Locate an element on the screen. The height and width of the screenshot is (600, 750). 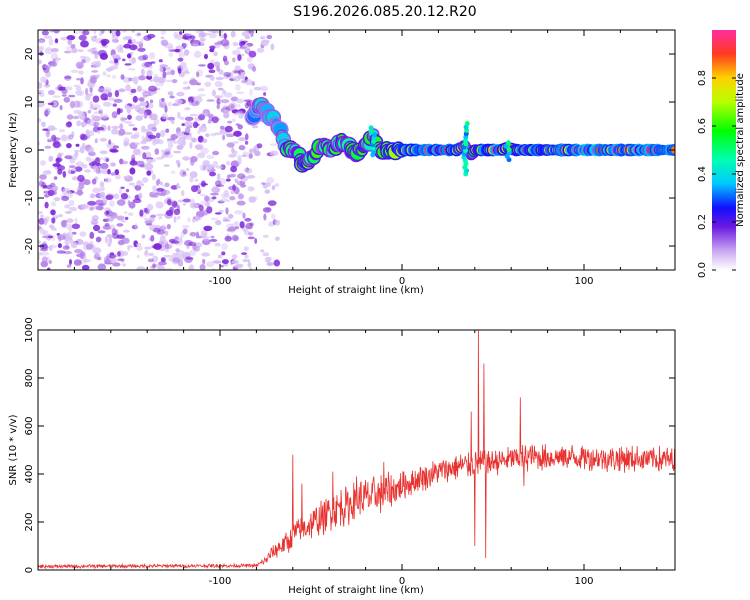
spectrogram-ylabel: Frequency (Hz) is located at coordinates (13, 150).